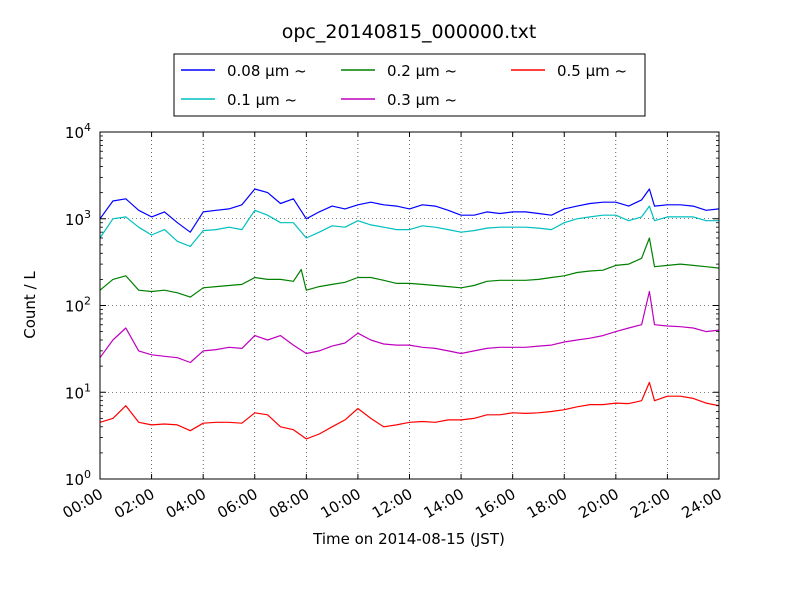  I want to click on y-tick-label: 10⁴, so click(78, 131).